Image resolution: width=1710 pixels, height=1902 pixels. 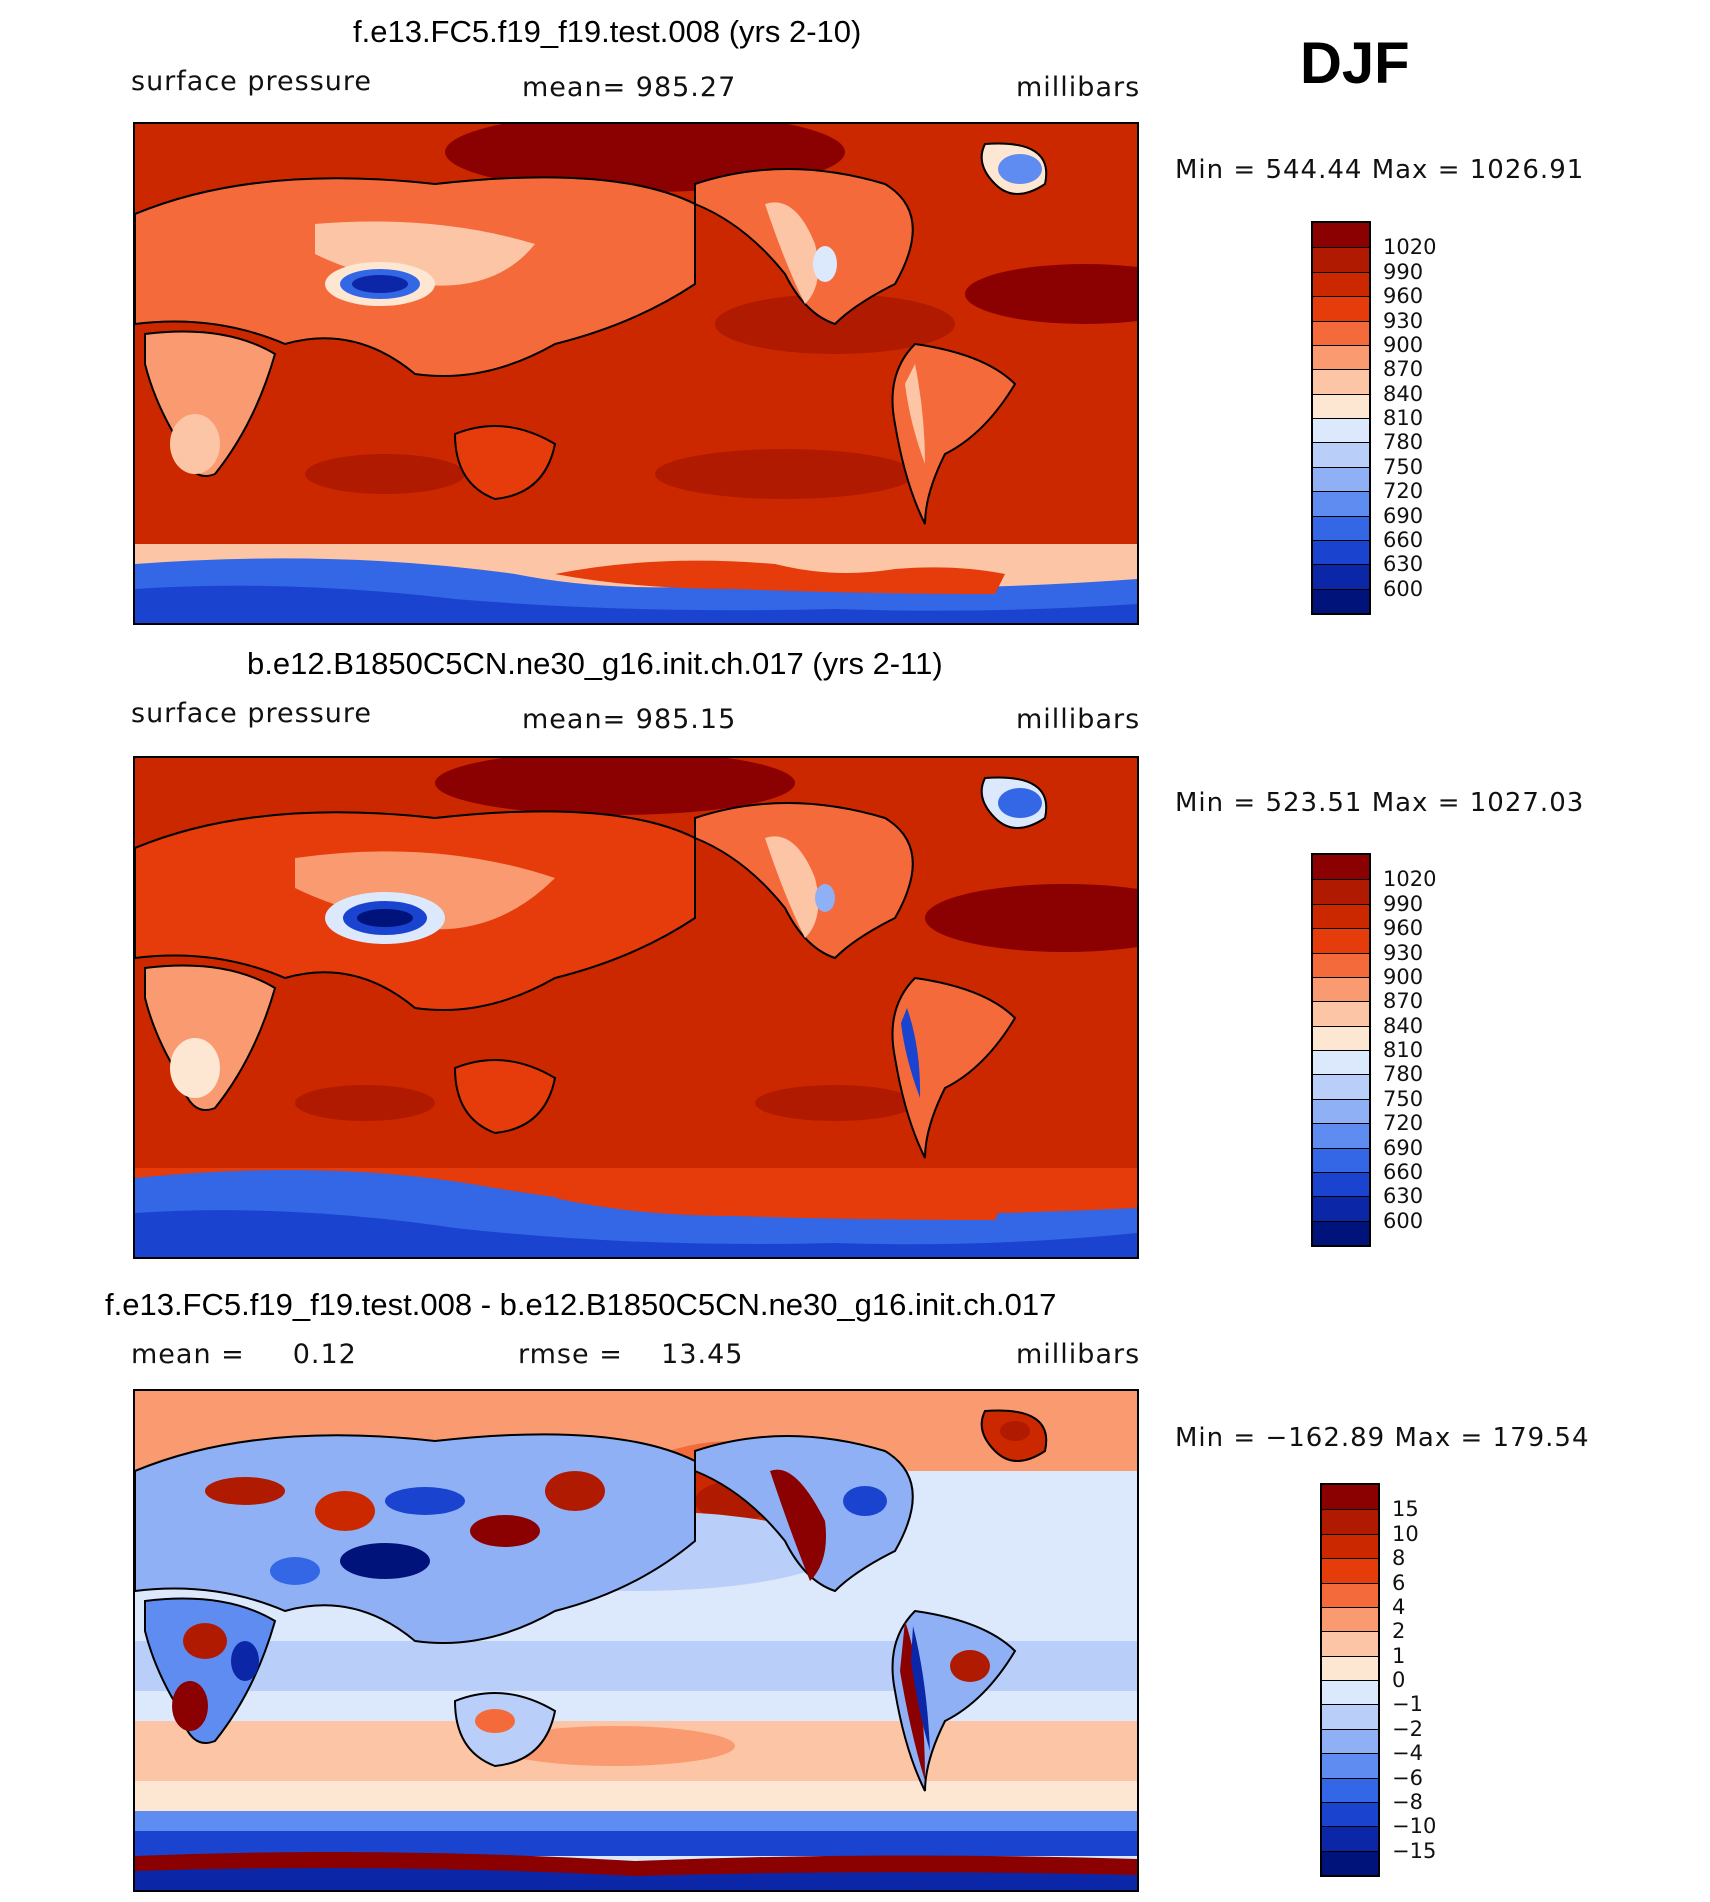 What do you see at coordinates (1380, 803) in the screenshot?
I see `panel-2-minmax: Min = 523.51 Max = 1027.03` at bounding box center [1380, 803].